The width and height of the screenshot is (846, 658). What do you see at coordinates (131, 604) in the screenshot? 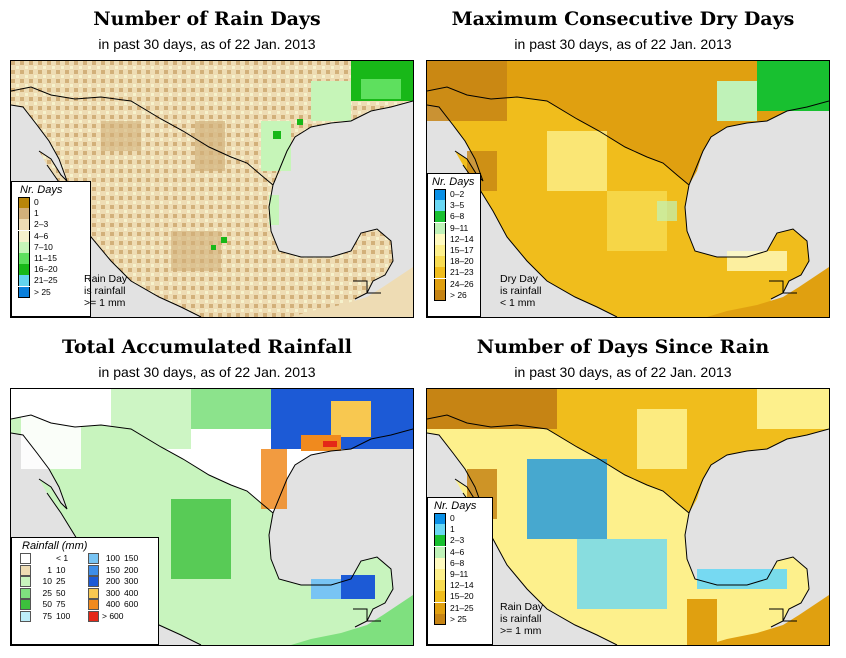
I see `legend-label: 600` at bounding box center [131, 604].